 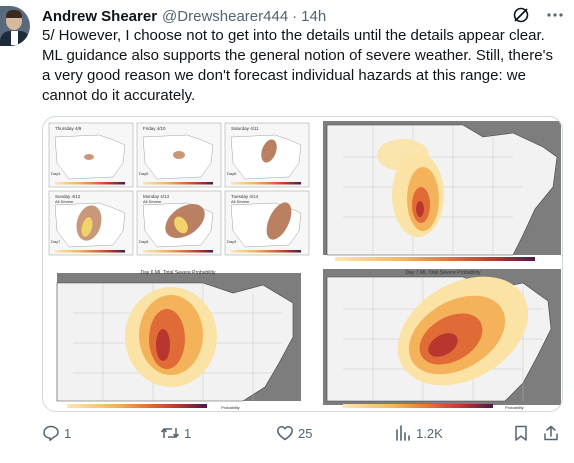 I want to click on share-icon, so click(x=551, y=433).